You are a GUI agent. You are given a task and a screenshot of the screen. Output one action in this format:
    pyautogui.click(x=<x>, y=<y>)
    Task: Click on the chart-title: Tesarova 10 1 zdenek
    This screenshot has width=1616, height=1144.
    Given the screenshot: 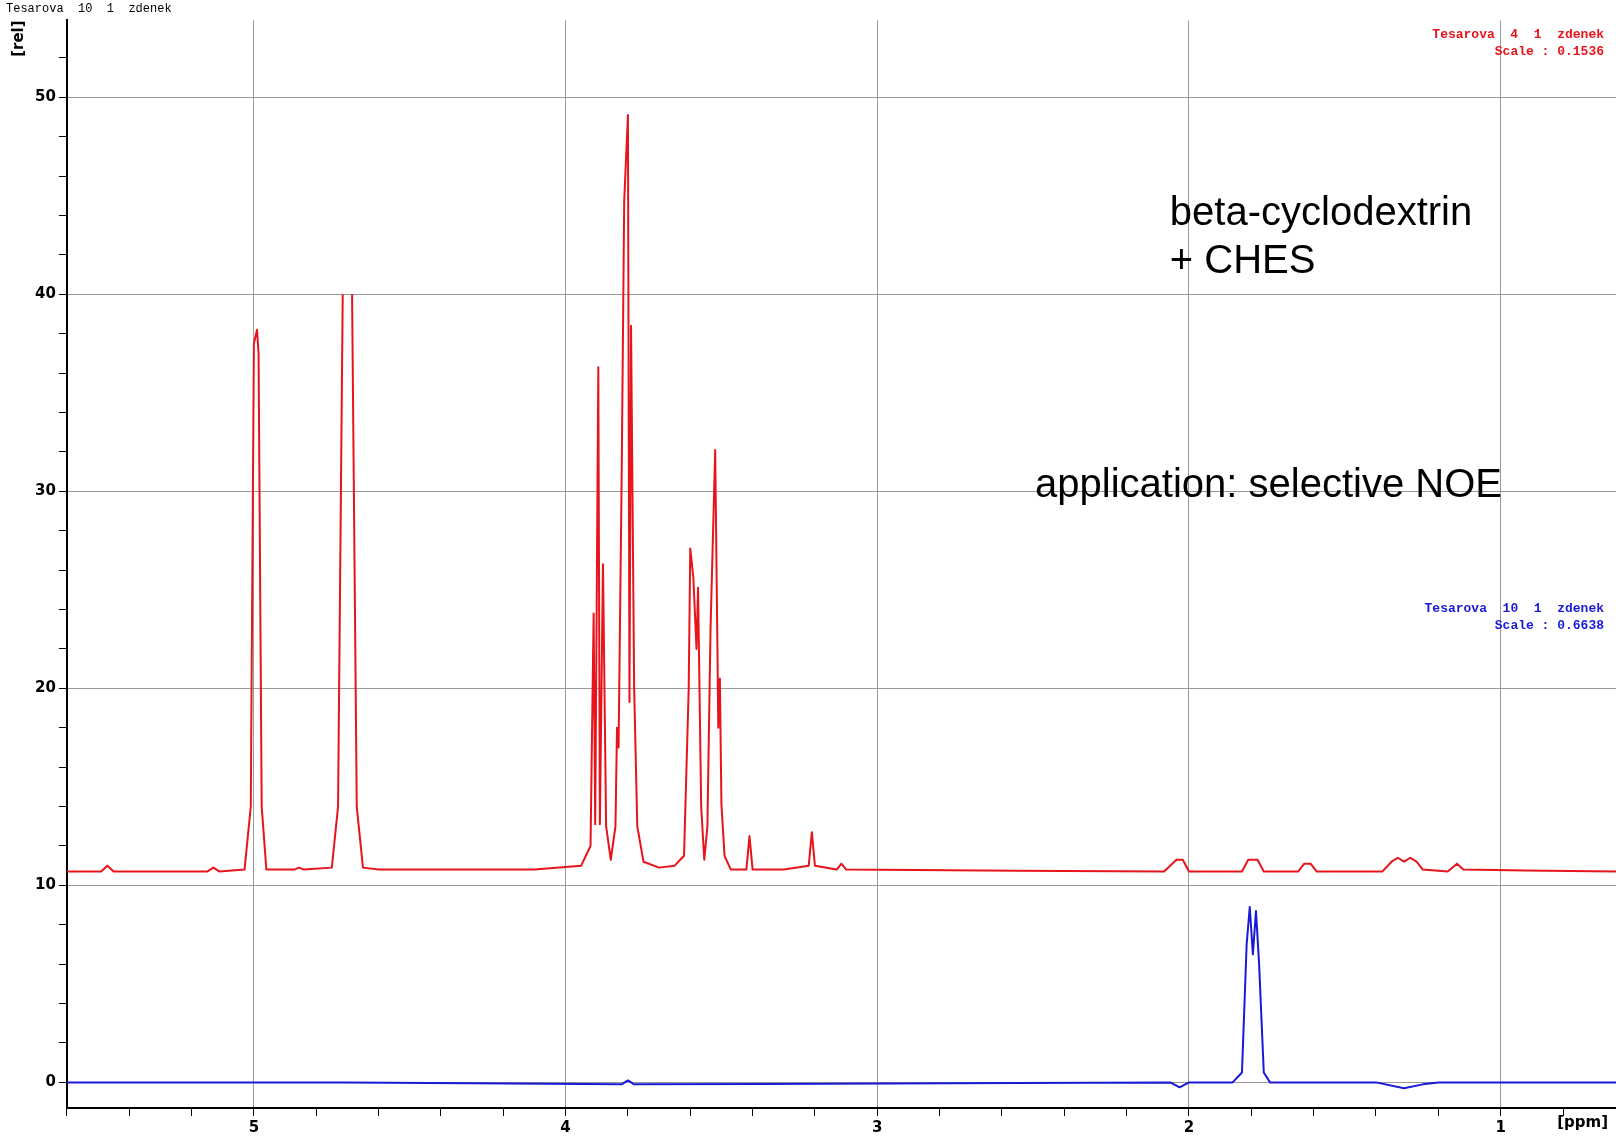 What is the action you would take?
    pyautogui.click(x=89, y=9)
    